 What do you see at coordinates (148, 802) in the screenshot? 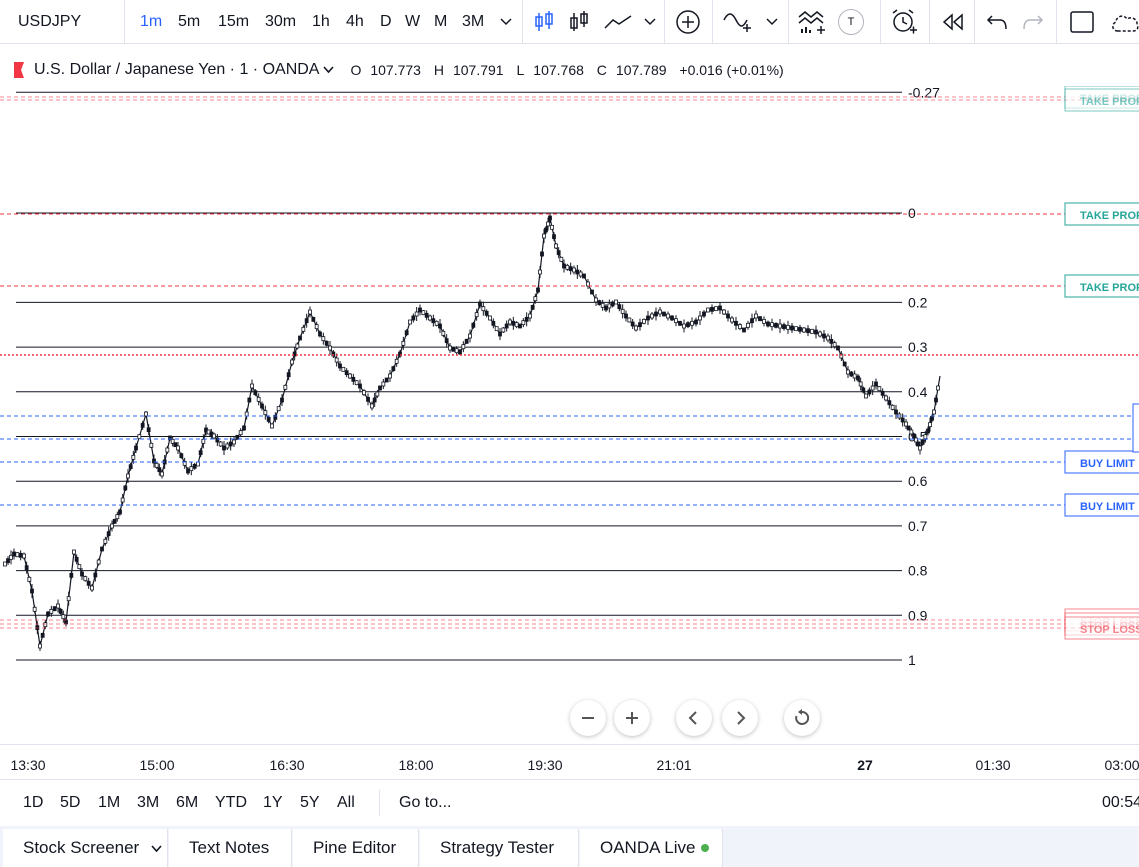
I see `range-3m-button: 3M` at bounding box center [148, 802].